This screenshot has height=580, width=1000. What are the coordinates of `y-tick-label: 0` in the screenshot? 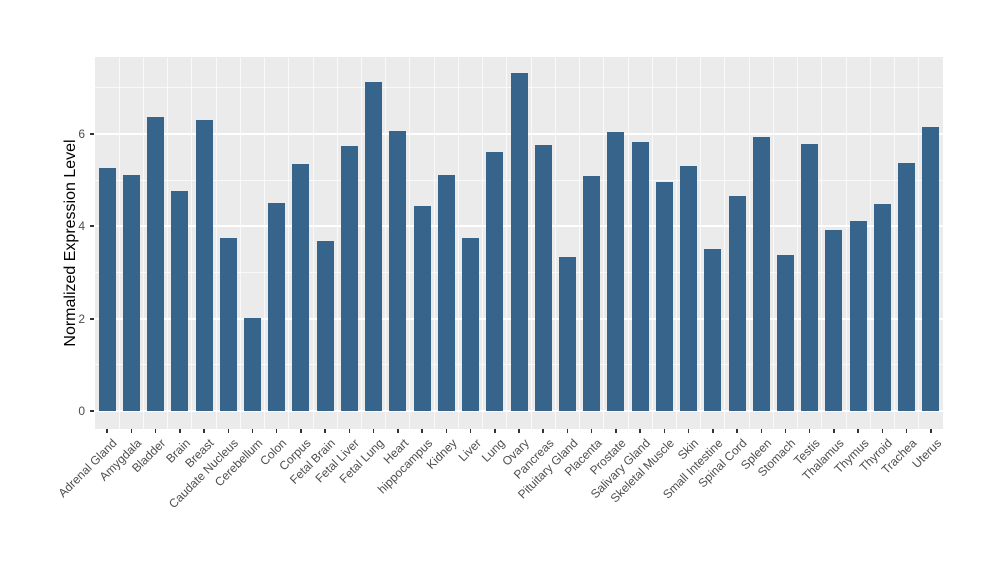 It's located at (81, 411).